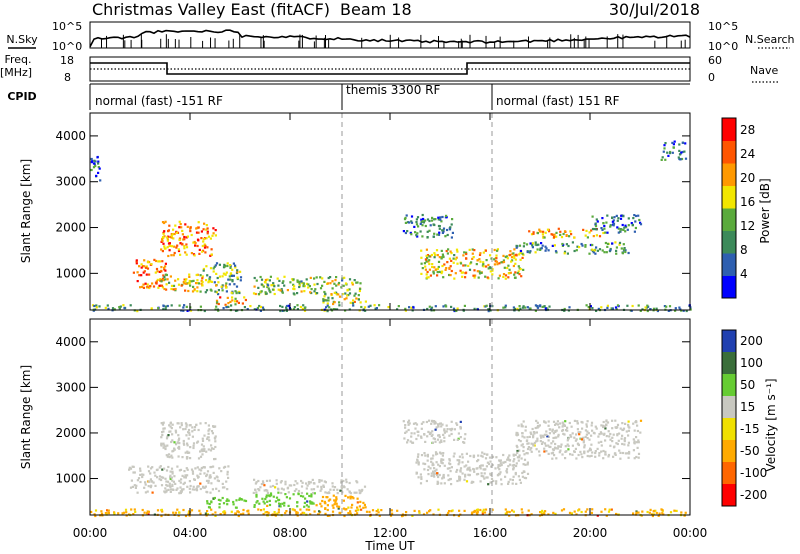 This screenshot has height=554, width=800. Describe the element at coordinates (70, 273) in the screenshot. I see `ytick-label: 1000` at that location.